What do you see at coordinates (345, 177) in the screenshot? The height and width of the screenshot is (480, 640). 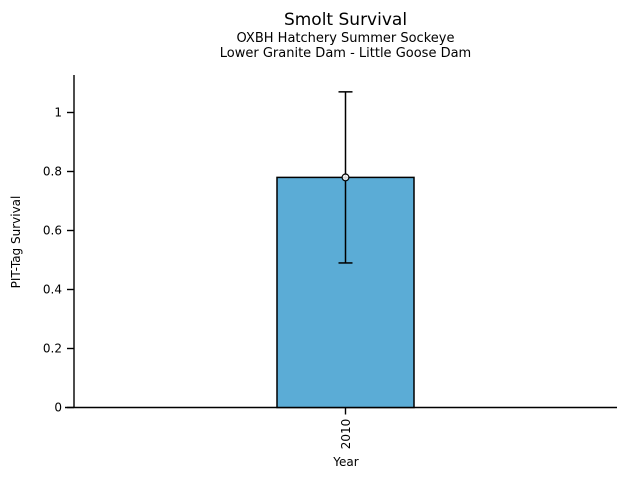 I see `point-marker` at bounding box center [345, 177].